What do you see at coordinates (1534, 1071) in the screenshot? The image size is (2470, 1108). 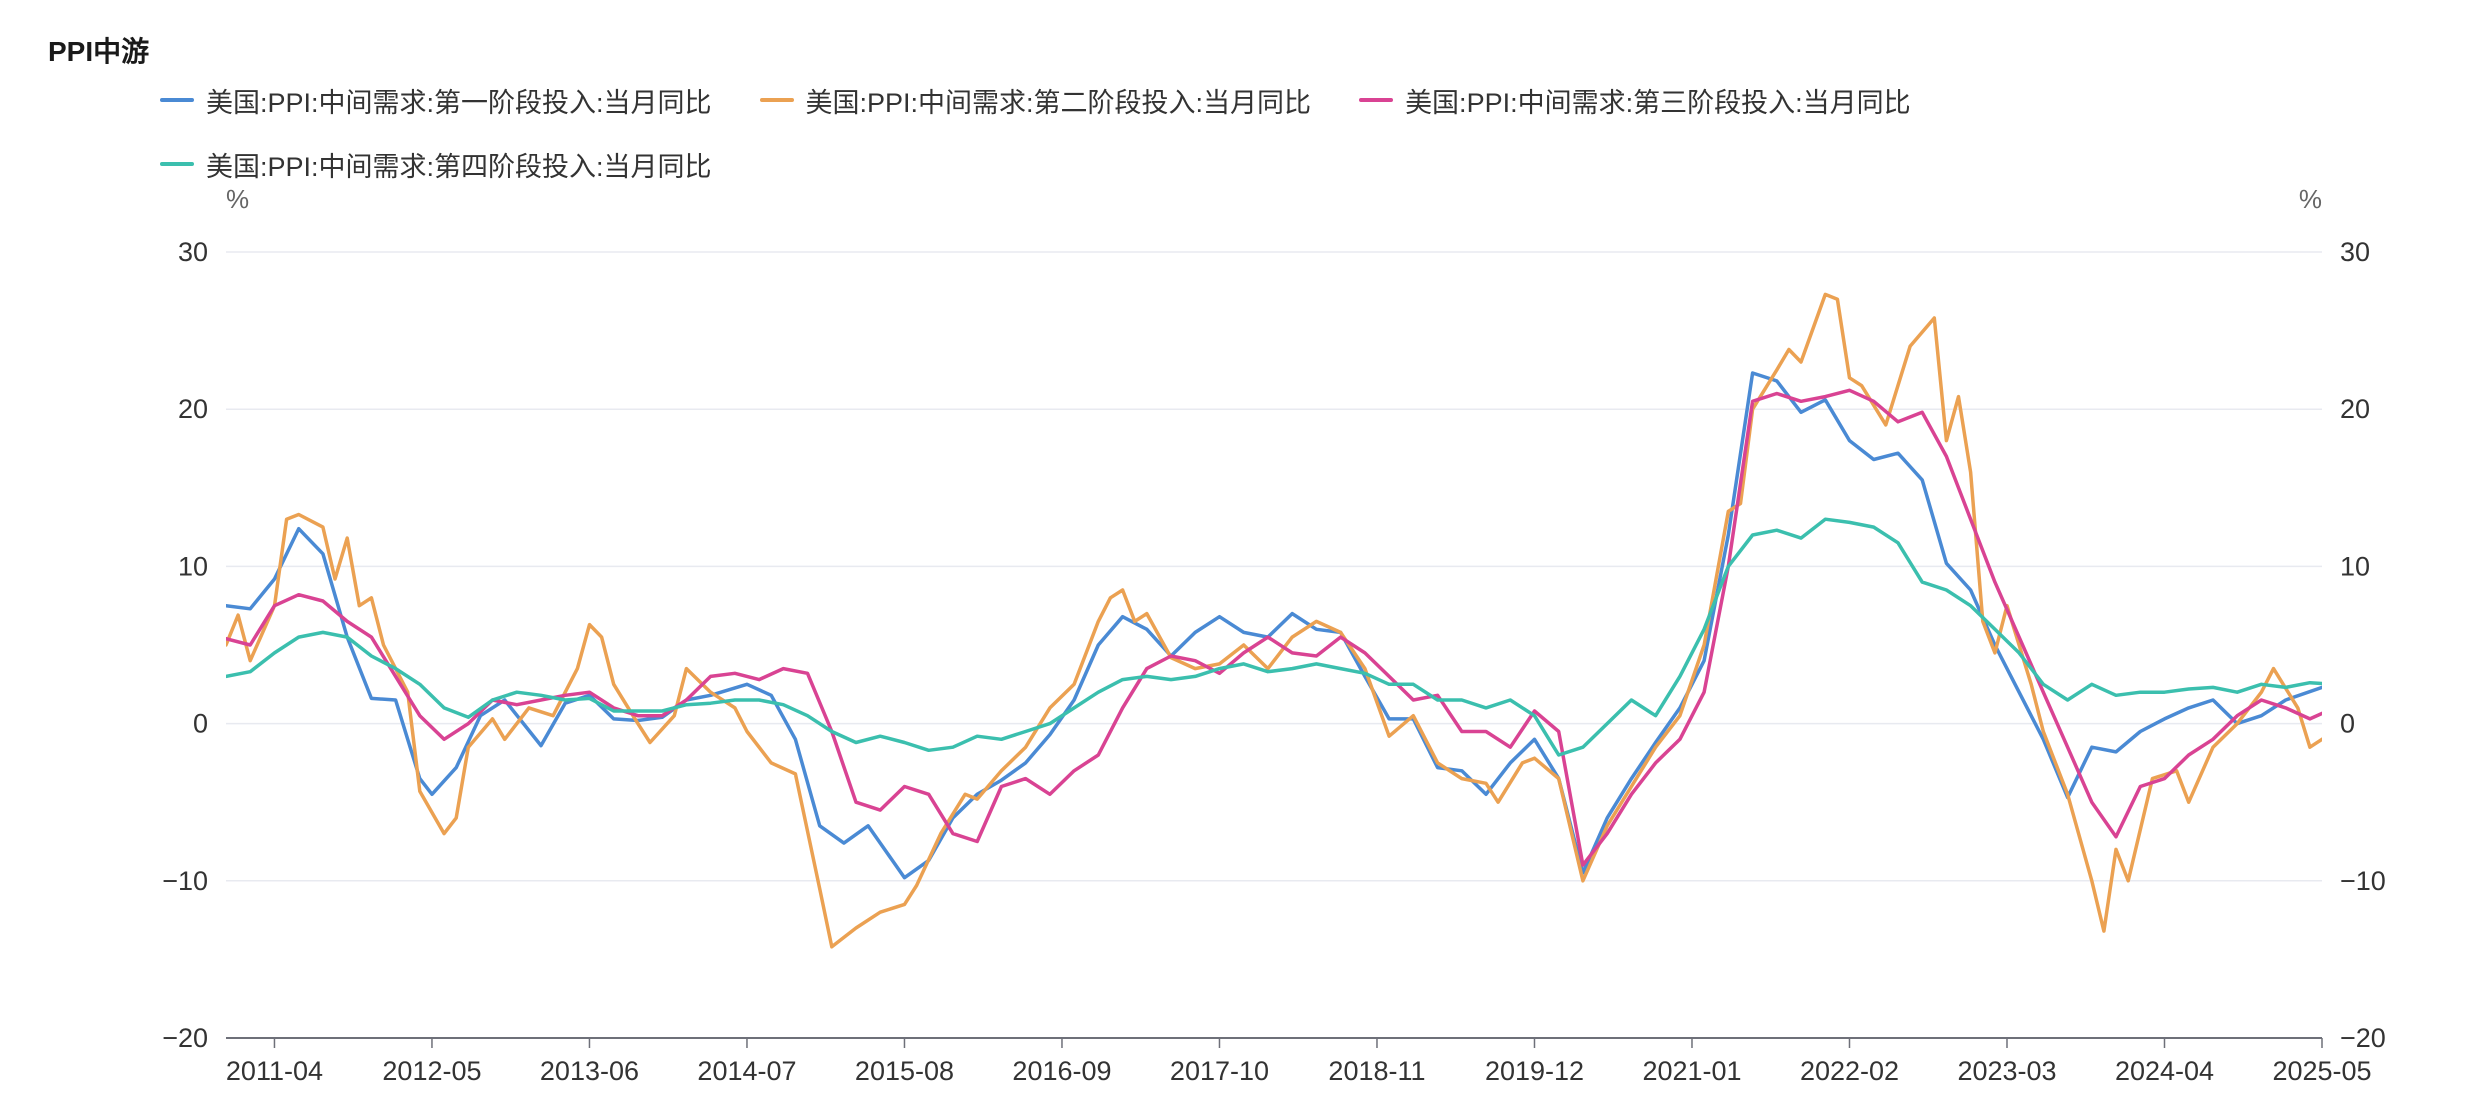 I see `x-tick-label: 2019-12` at bounding box center [1534, 1071].